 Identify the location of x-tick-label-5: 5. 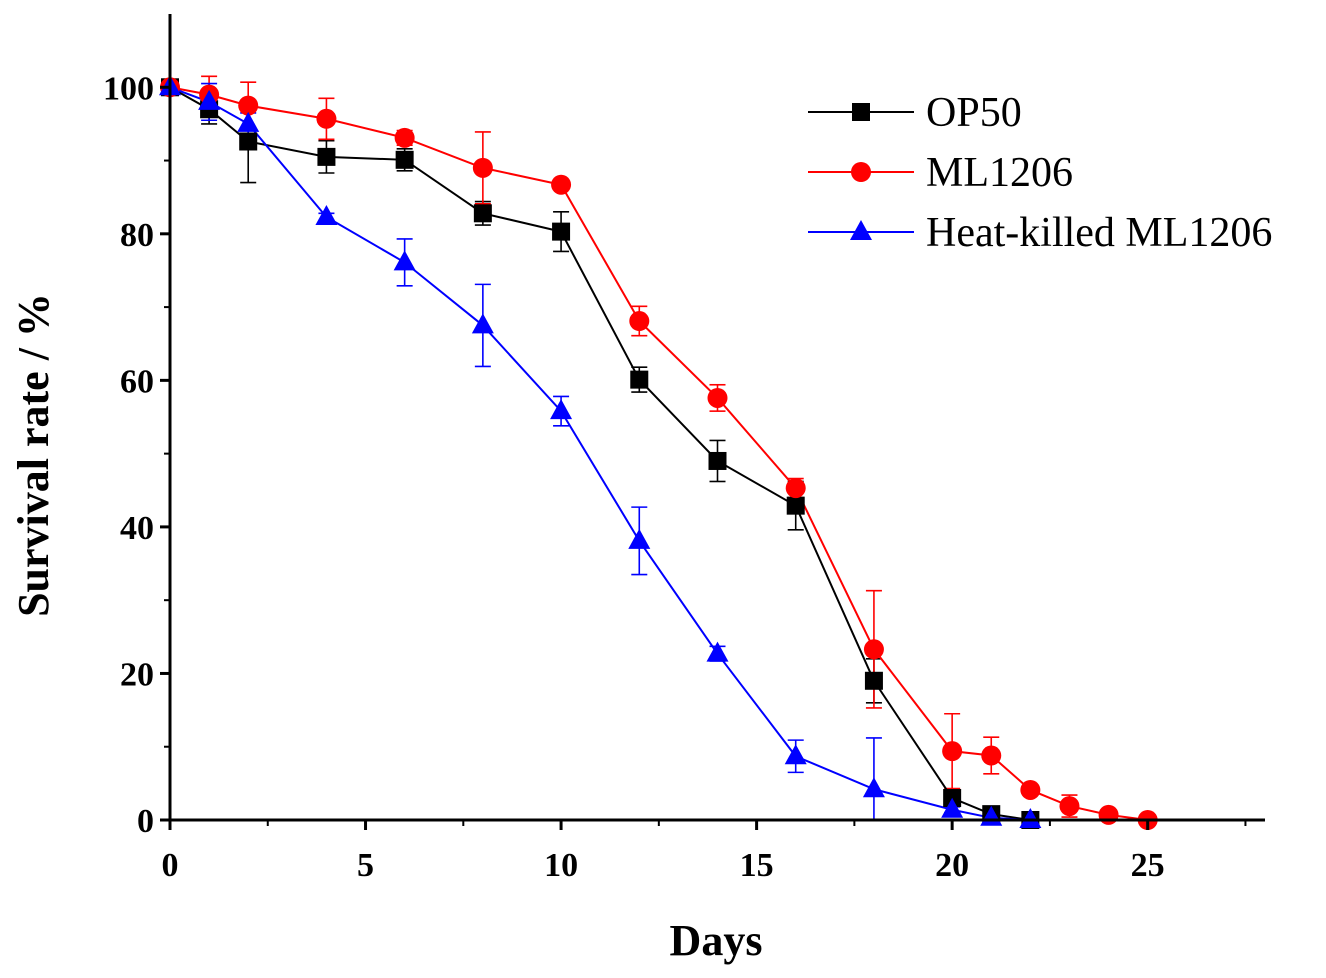
(365, 865).